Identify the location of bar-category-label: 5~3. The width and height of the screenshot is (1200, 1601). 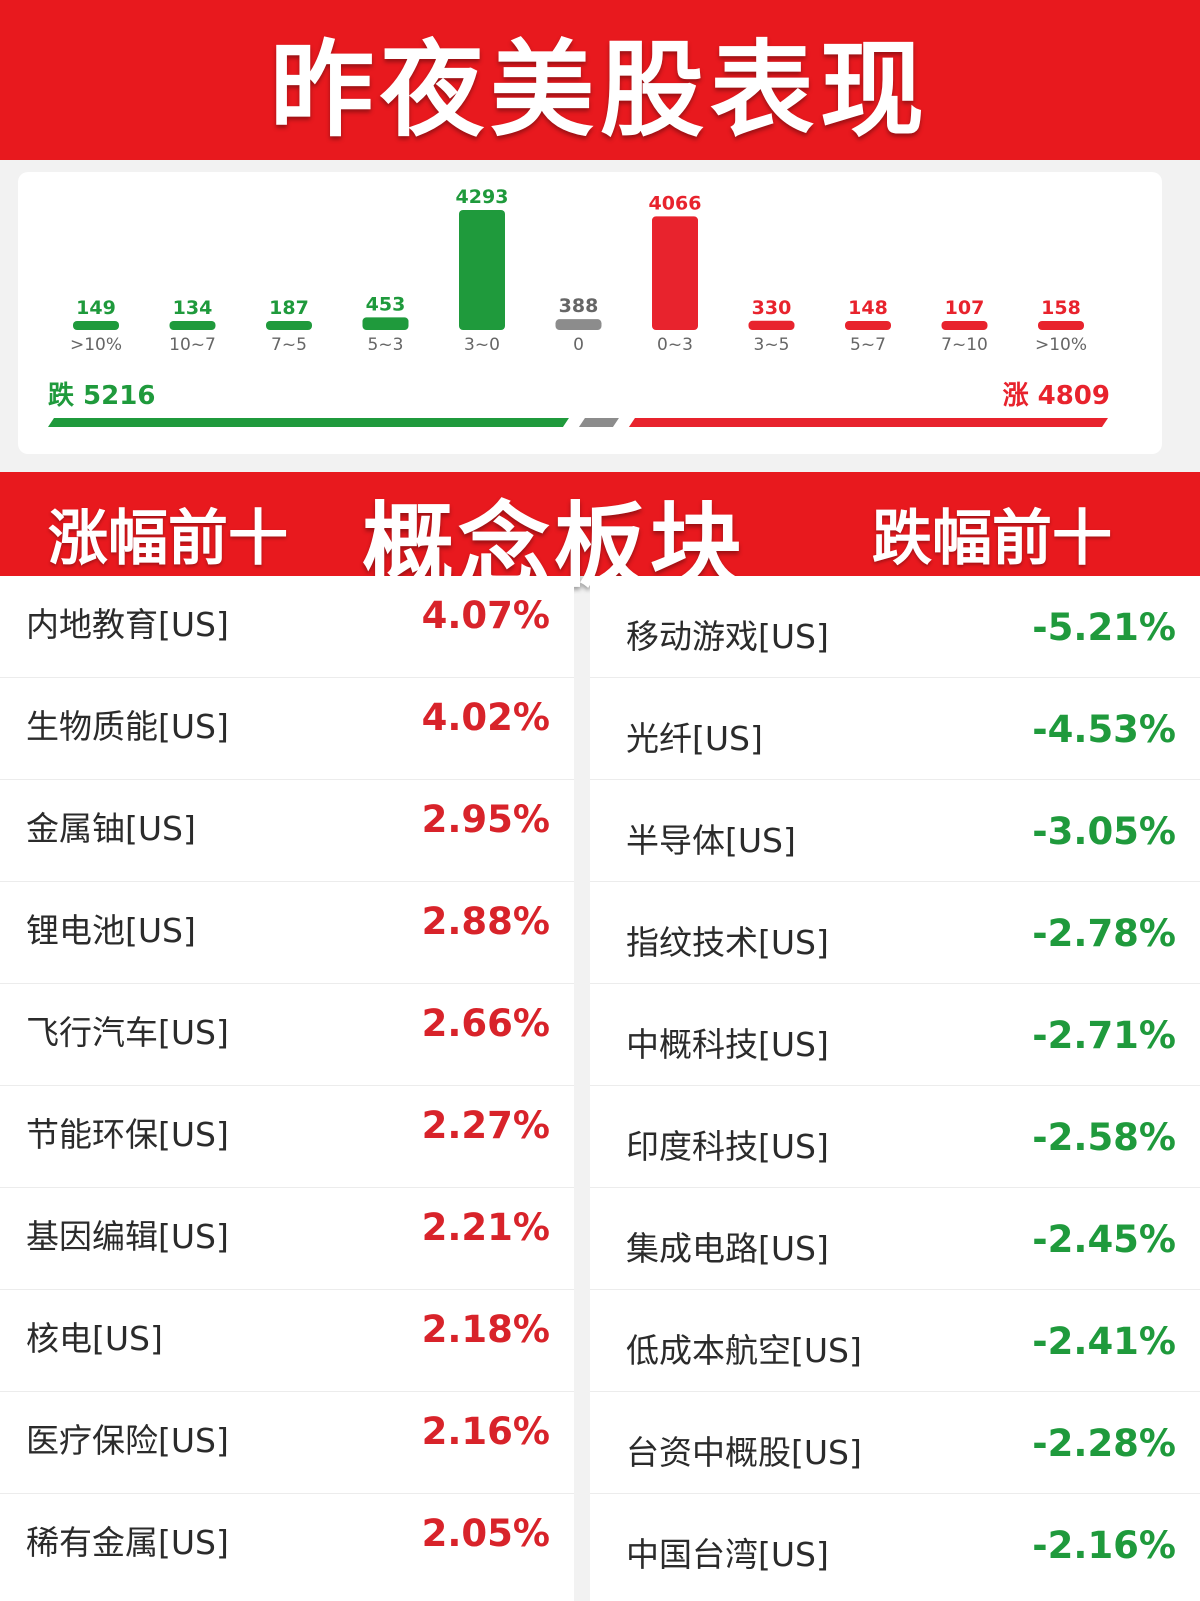
(386, 345).